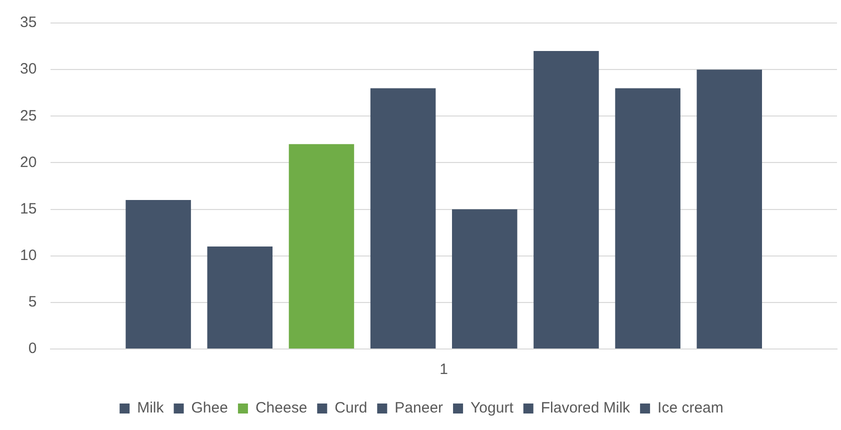 This screenshot has width=841, height=430. What do you see at coordinates (585, 408) in the screenshot?
I see `legend-label: Flavored Milk` at bounding box center [585, 408].